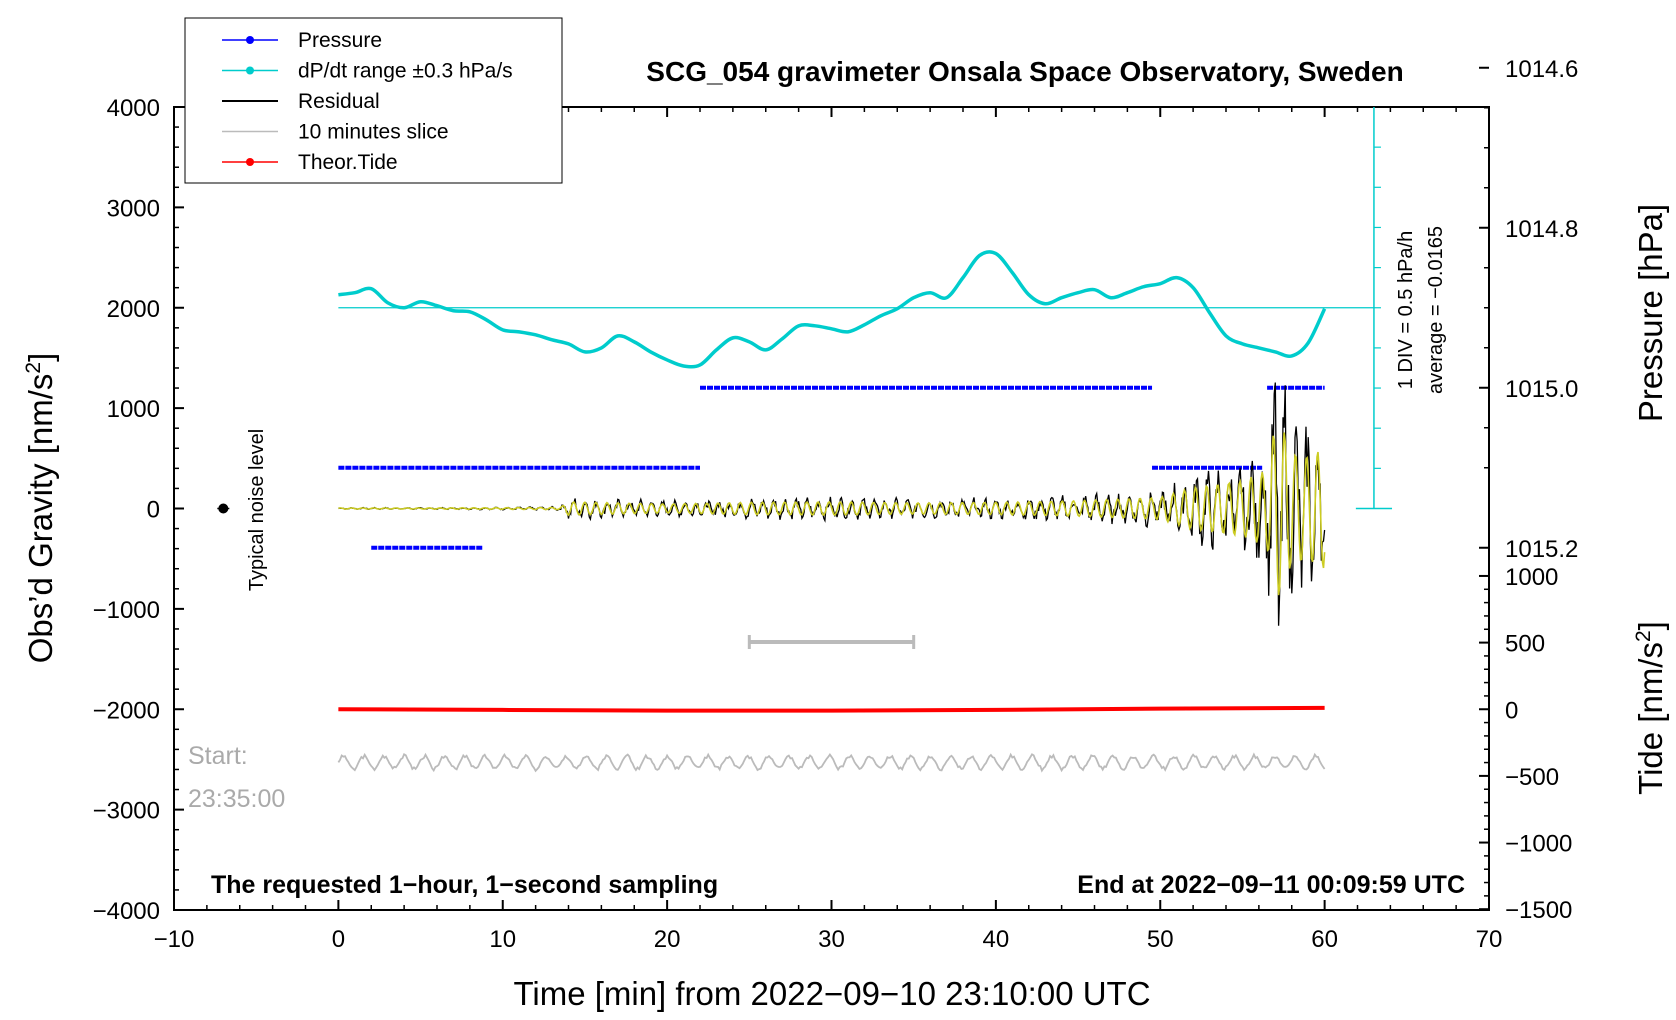  Describe the element at coordinates (373, 132) in the screenshot. I see `legend-label: 10 minutes slice` at that location.